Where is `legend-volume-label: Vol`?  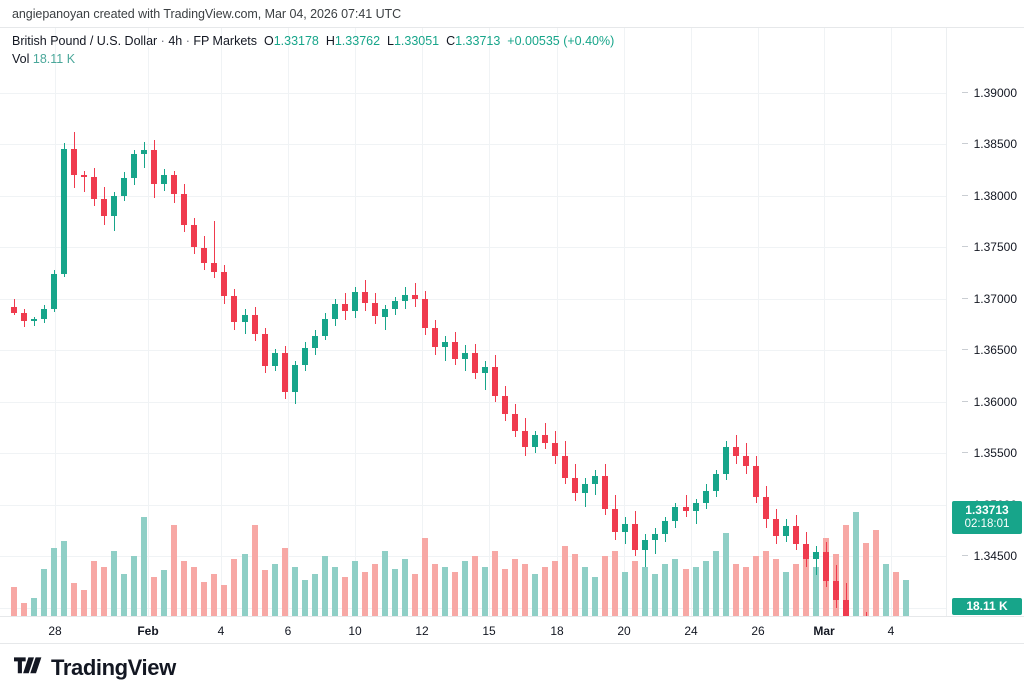
legend-volume-label: Vol is located at coordinates (21, 59).